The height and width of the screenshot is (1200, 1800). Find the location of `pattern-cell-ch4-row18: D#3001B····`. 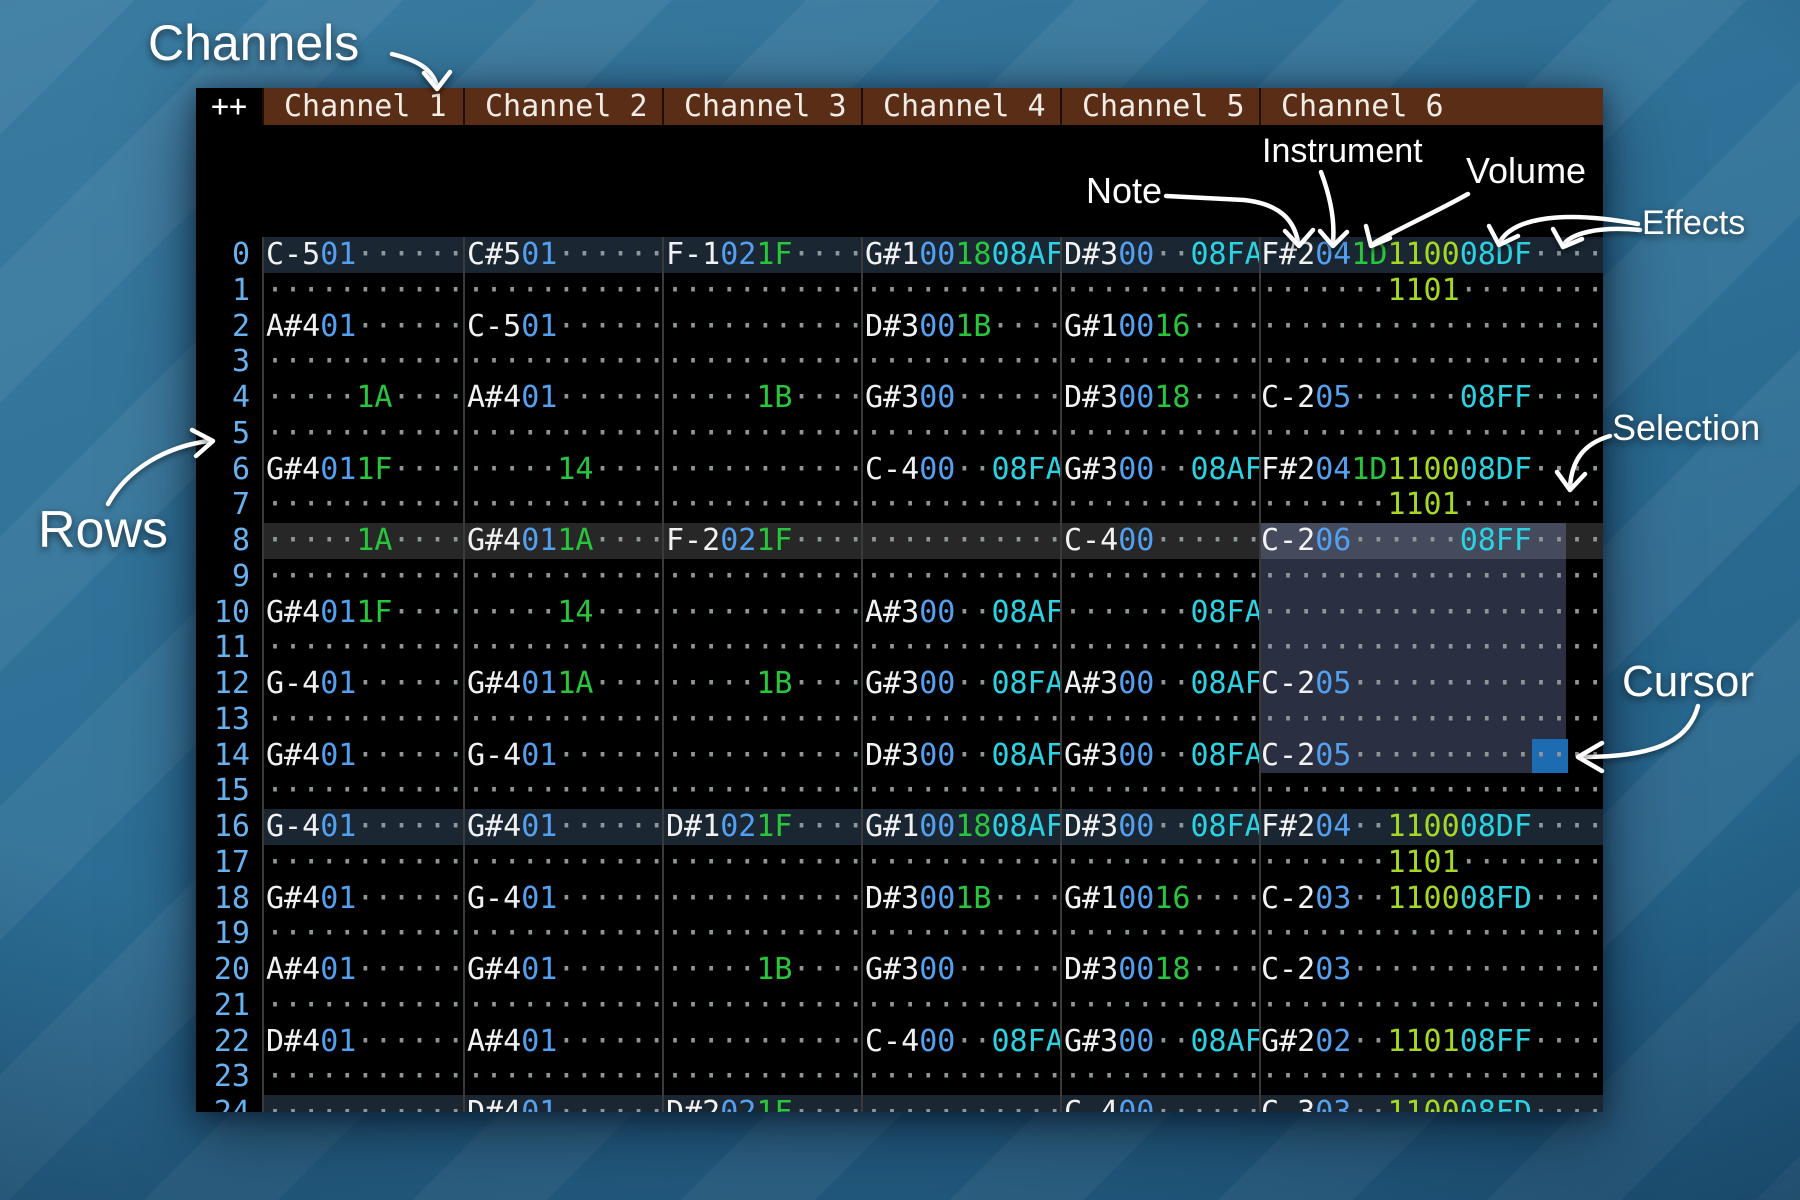

pattern-cell-ch4-row18: D#3001B···· is located at coordinates (960, 898).